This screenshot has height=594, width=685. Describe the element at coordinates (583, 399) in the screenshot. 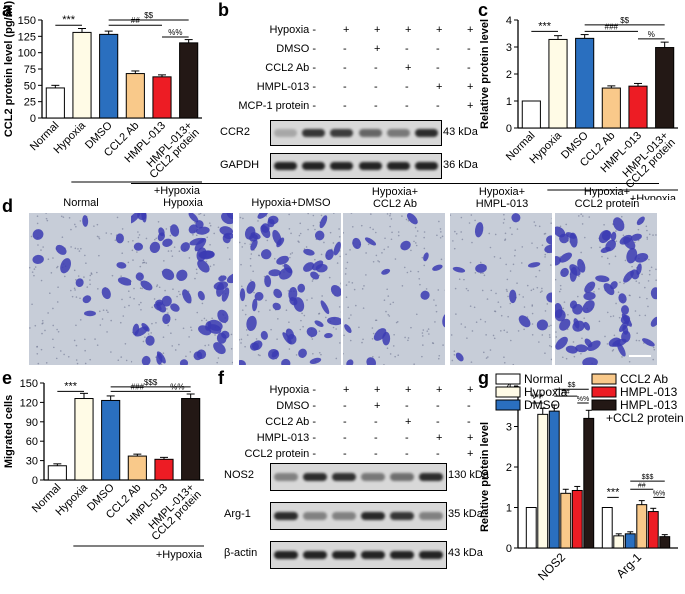

I see `significance-mark: %%` at that location.